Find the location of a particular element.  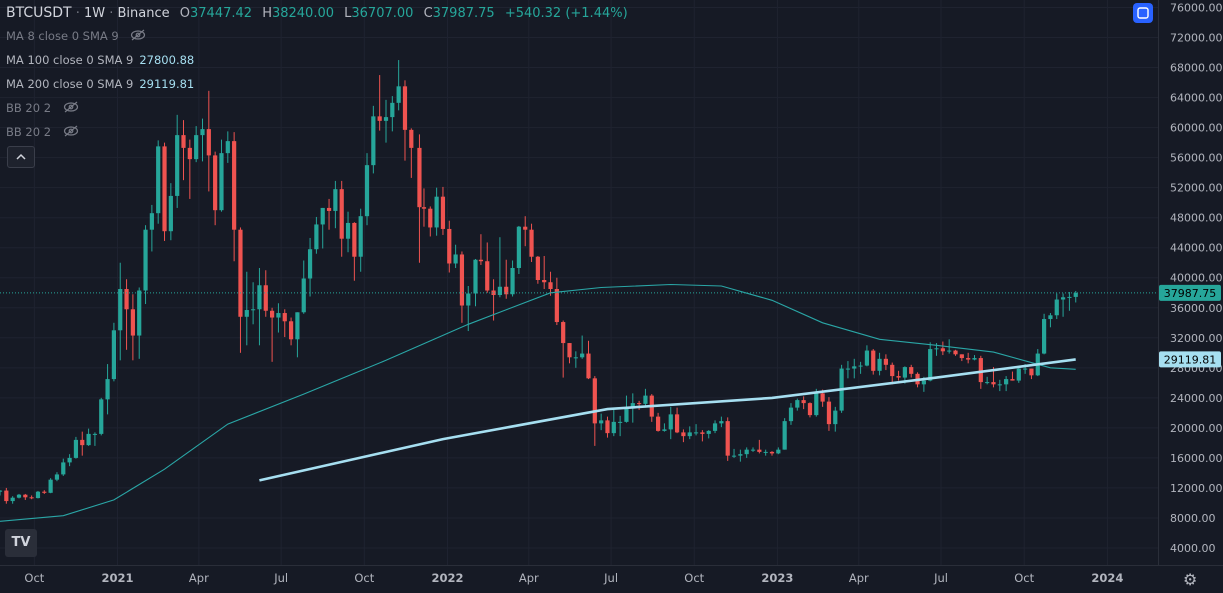

collapse-indicators-button is located at coordinates (21, 157).